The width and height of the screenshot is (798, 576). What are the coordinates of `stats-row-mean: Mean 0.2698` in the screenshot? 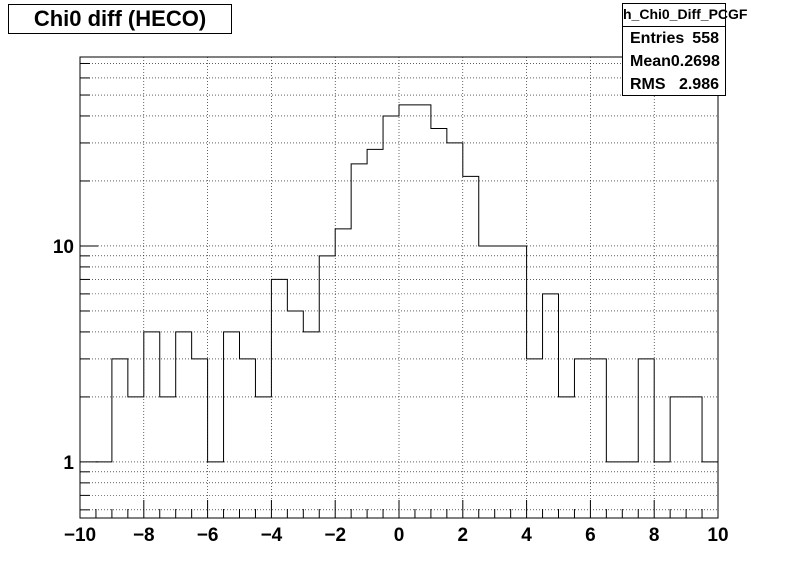 It's located at (674, 61).